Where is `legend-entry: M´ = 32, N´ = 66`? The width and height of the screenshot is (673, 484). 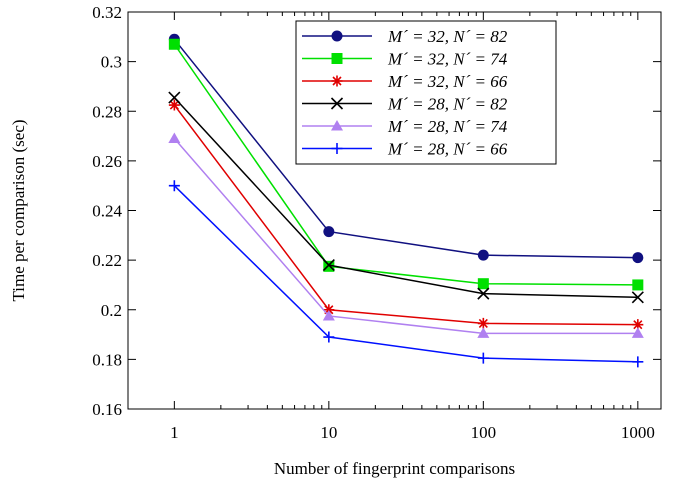
legend-entry: M´ = 32, N´ = 66 is located at coordinates (405, 81).